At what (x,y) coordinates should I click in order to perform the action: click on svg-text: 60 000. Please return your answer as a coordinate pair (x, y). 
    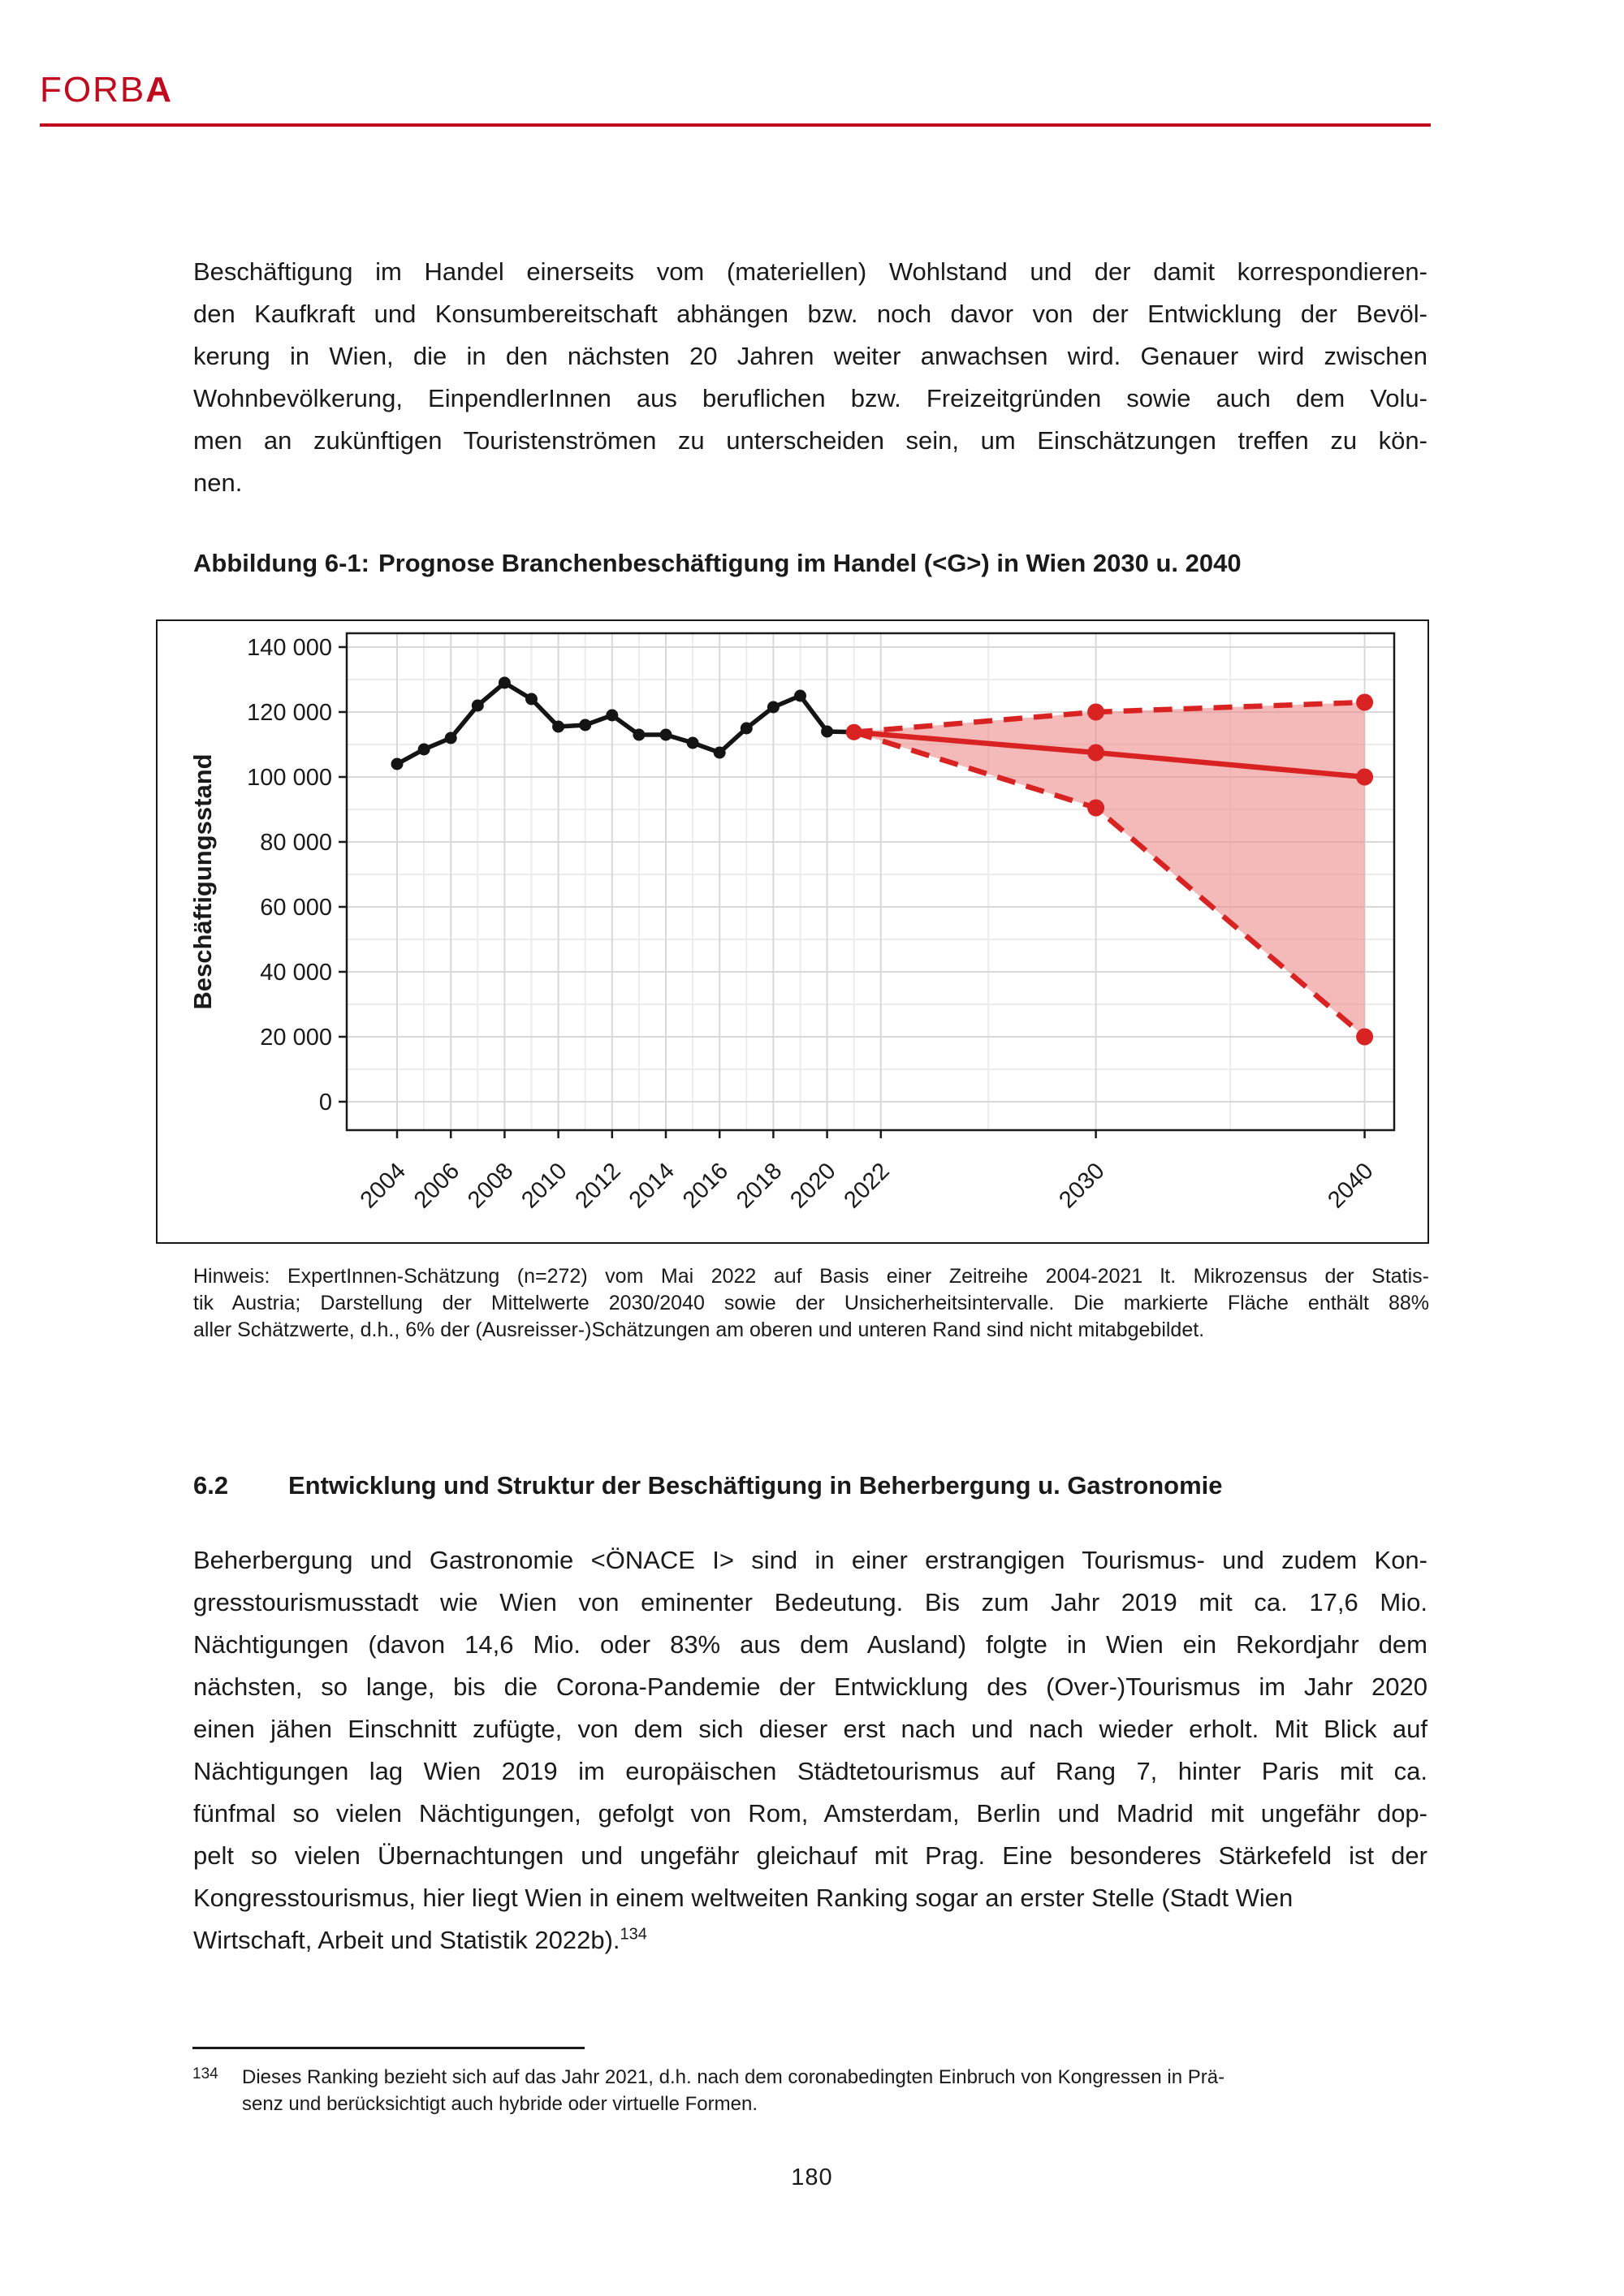
    Looking at the image, I should click on (296, 908).